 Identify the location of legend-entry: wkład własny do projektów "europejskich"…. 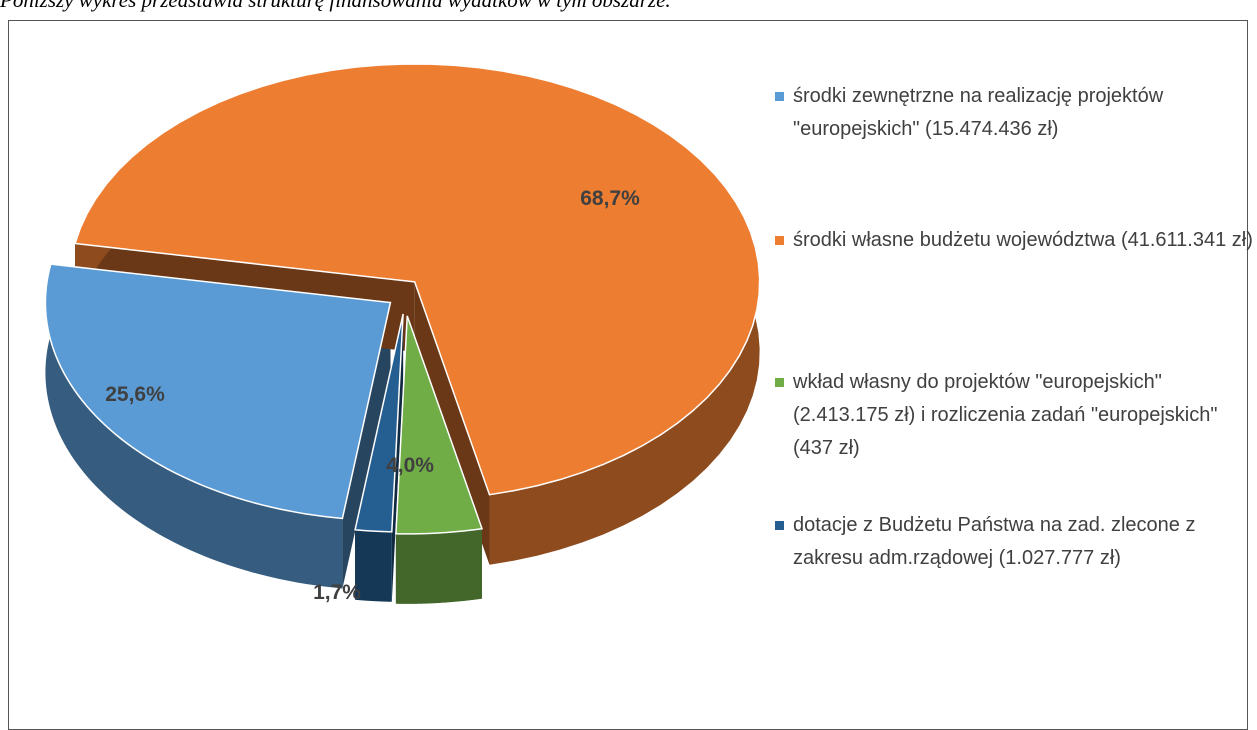
(1014, 415).